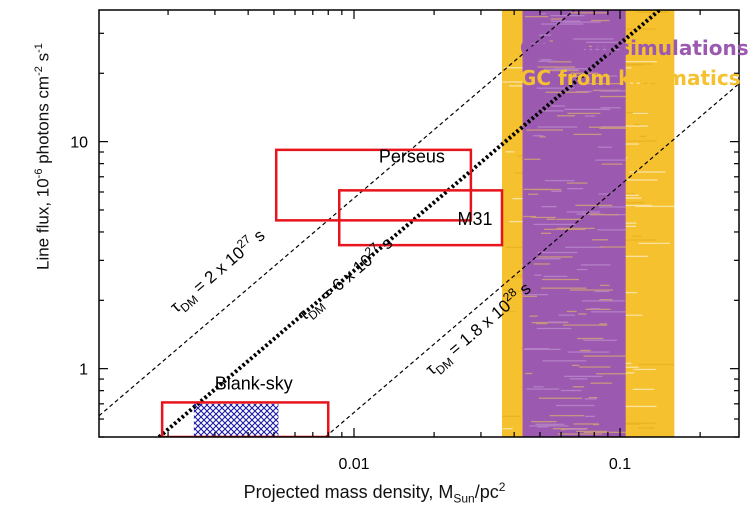 This screenshot has width=749, height=508. I want to click on y-tick-label: 10, so click(79, 143).